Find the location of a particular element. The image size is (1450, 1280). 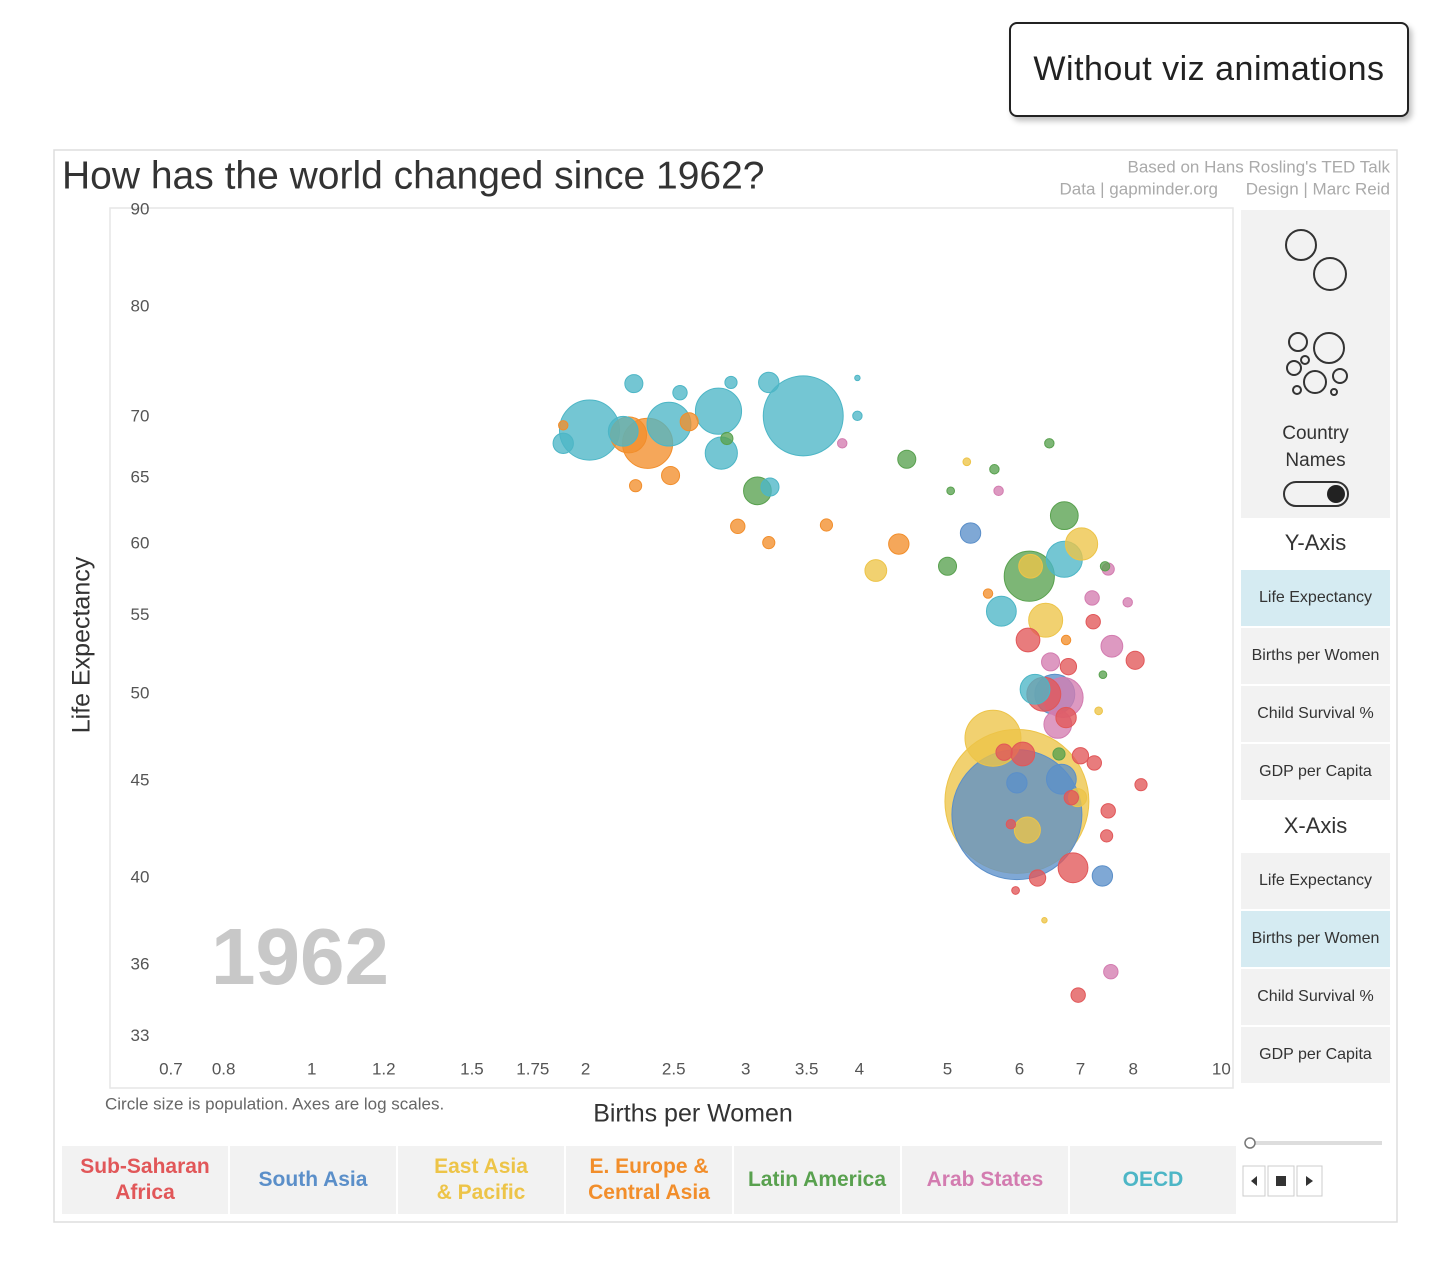

legend-item: E. Europe & Central Asia is located at coordinates (649, 1180).